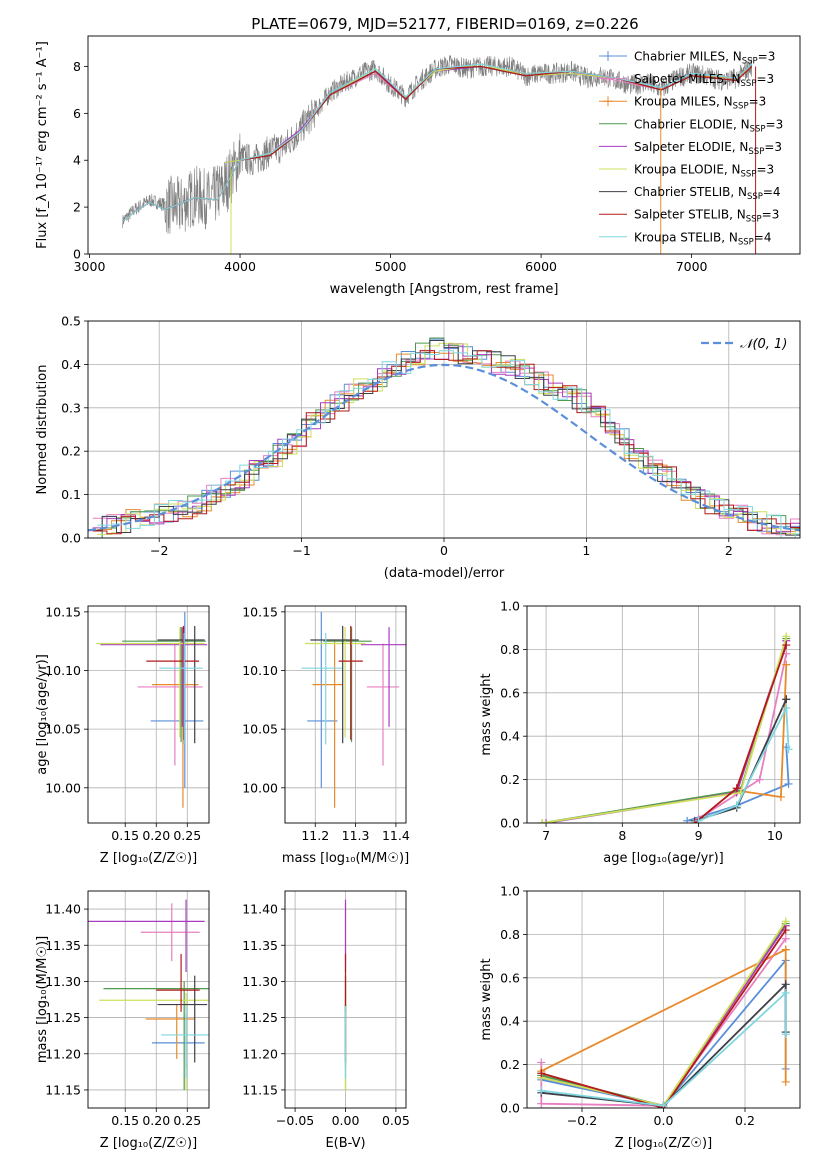 The width and height of the screenshot is (819, 1170). Describe the element at coordinates (260, 1089) in the screenshot. I see `y-tick-label: 11.15` at that location.